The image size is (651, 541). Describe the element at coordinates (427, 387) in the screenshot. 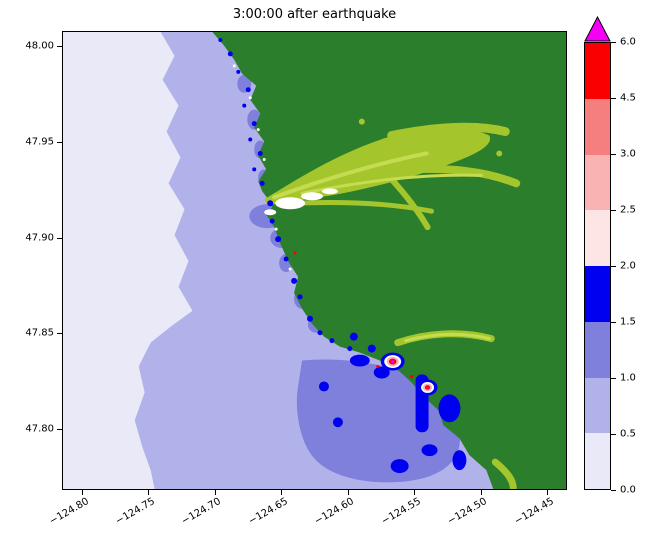

I see `hotspot-secondary` at that location.